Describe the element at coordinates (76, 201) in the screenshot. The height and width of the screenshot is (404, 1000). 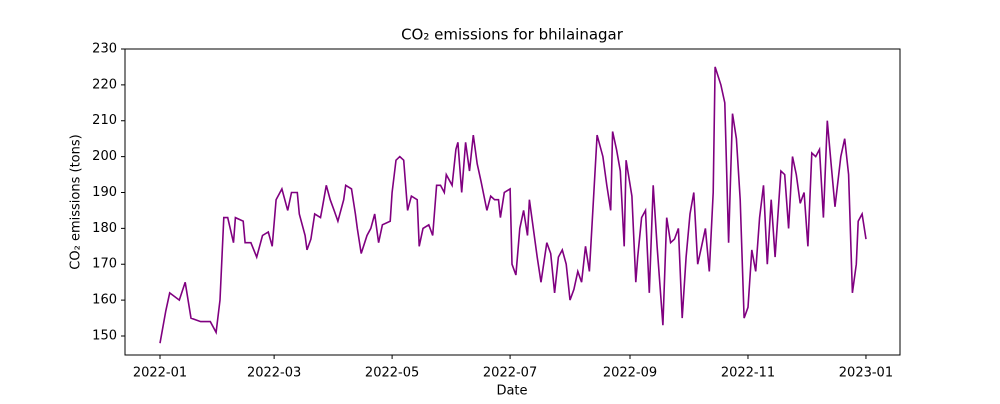
I see `y-axis-label: CO₂ emissions (tons)` at that location.